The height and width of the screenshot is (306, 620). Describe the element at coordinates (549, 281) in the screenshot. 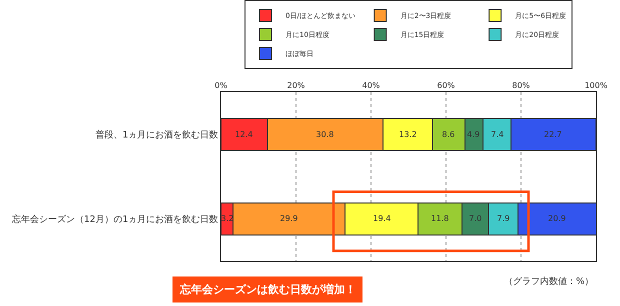

I see `text: （グラフ内数値：%）` at that location.